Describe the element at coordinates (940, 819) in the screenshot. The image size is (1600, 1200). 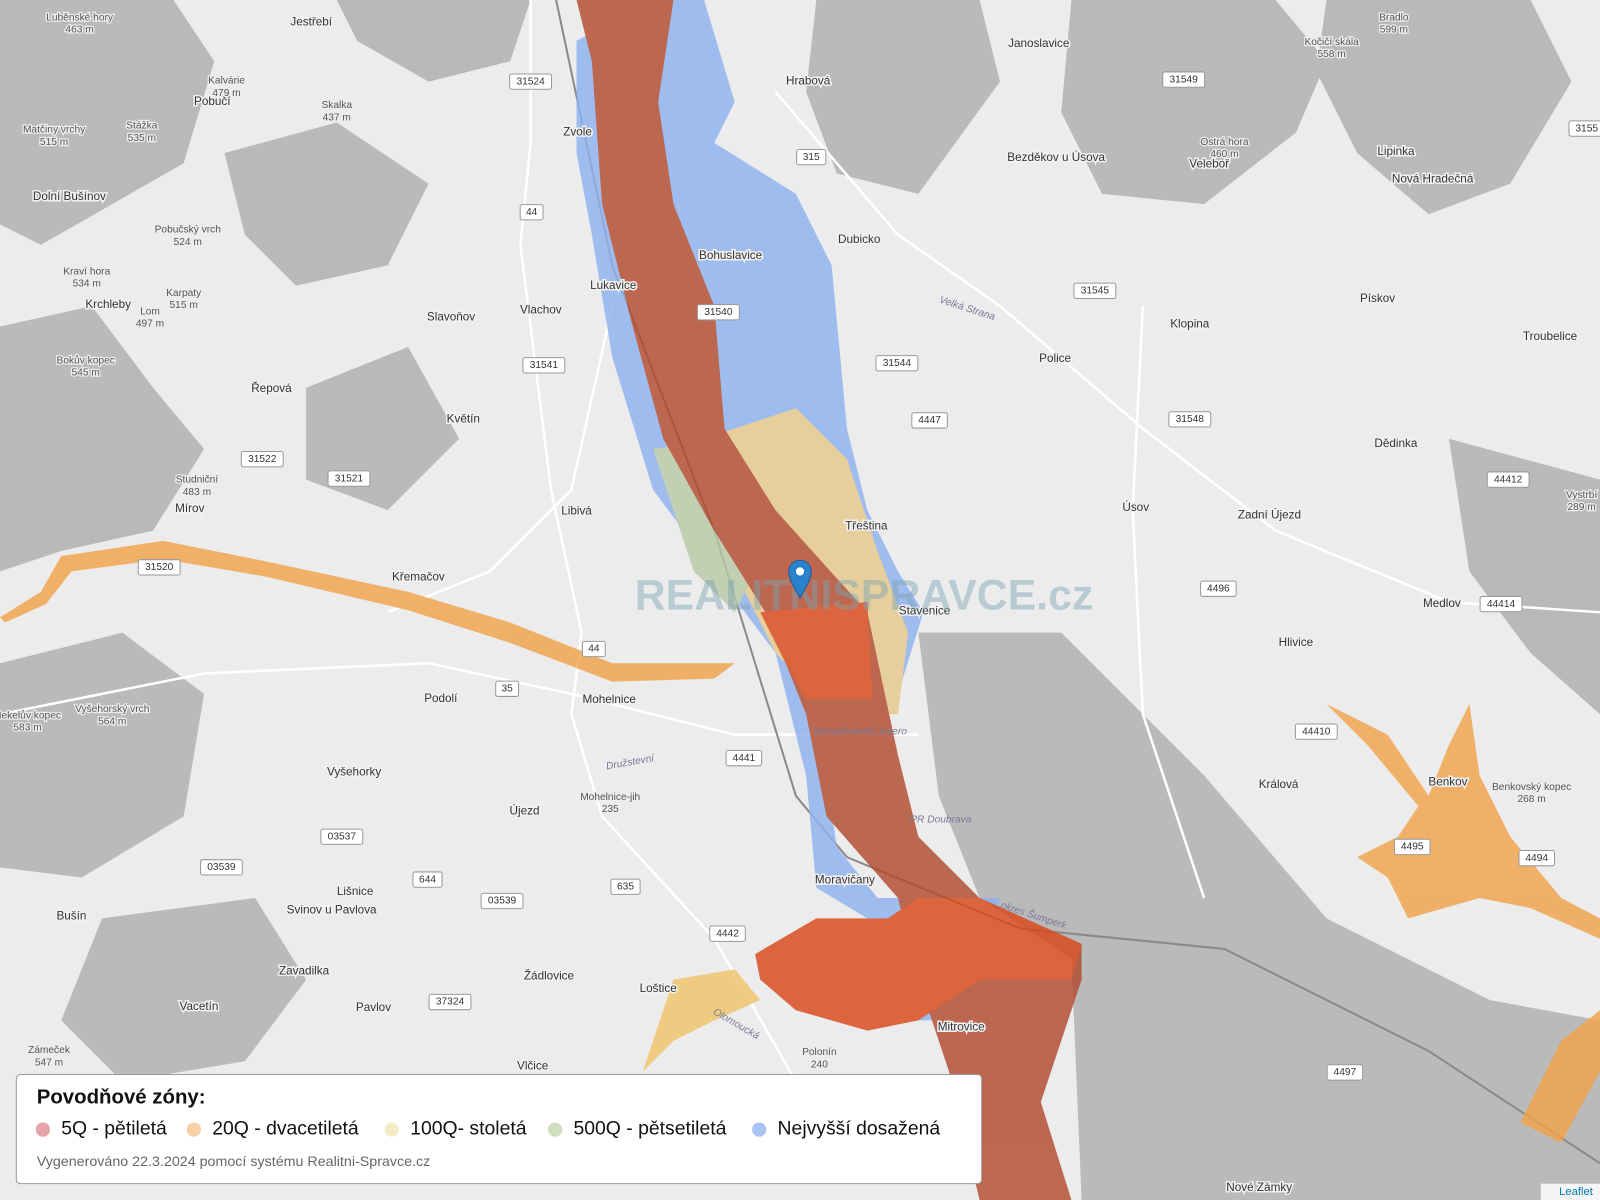
I see `water-label: PR Doubrava` at that location.